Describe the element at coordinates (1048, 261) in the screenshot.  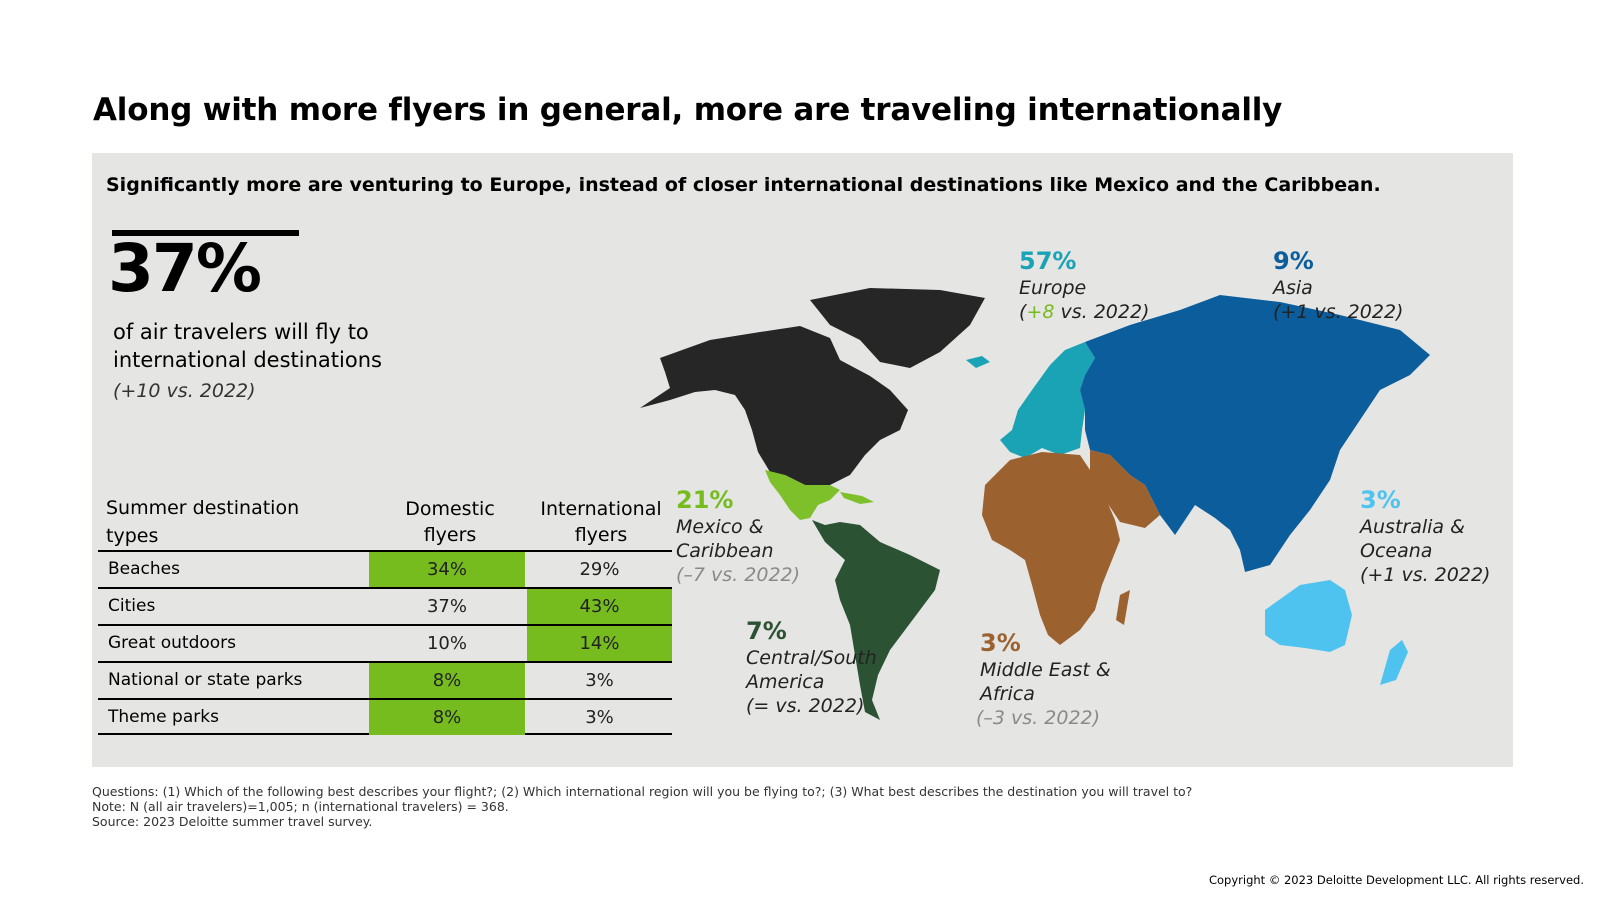
I see `europe-pct: 57%` at that location.